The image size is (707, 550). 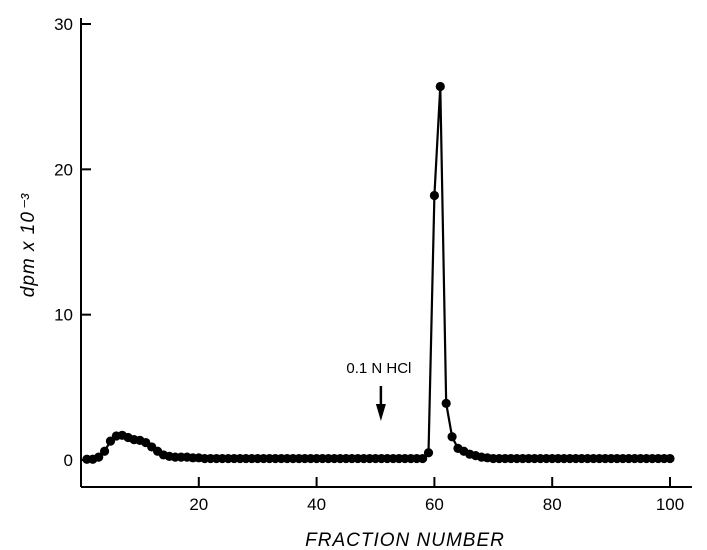 What do you see at coordinates (378, 368) in the screenshot?
I see `annotation-label: 0.1 N HCl` at bounding box center [378, 368].